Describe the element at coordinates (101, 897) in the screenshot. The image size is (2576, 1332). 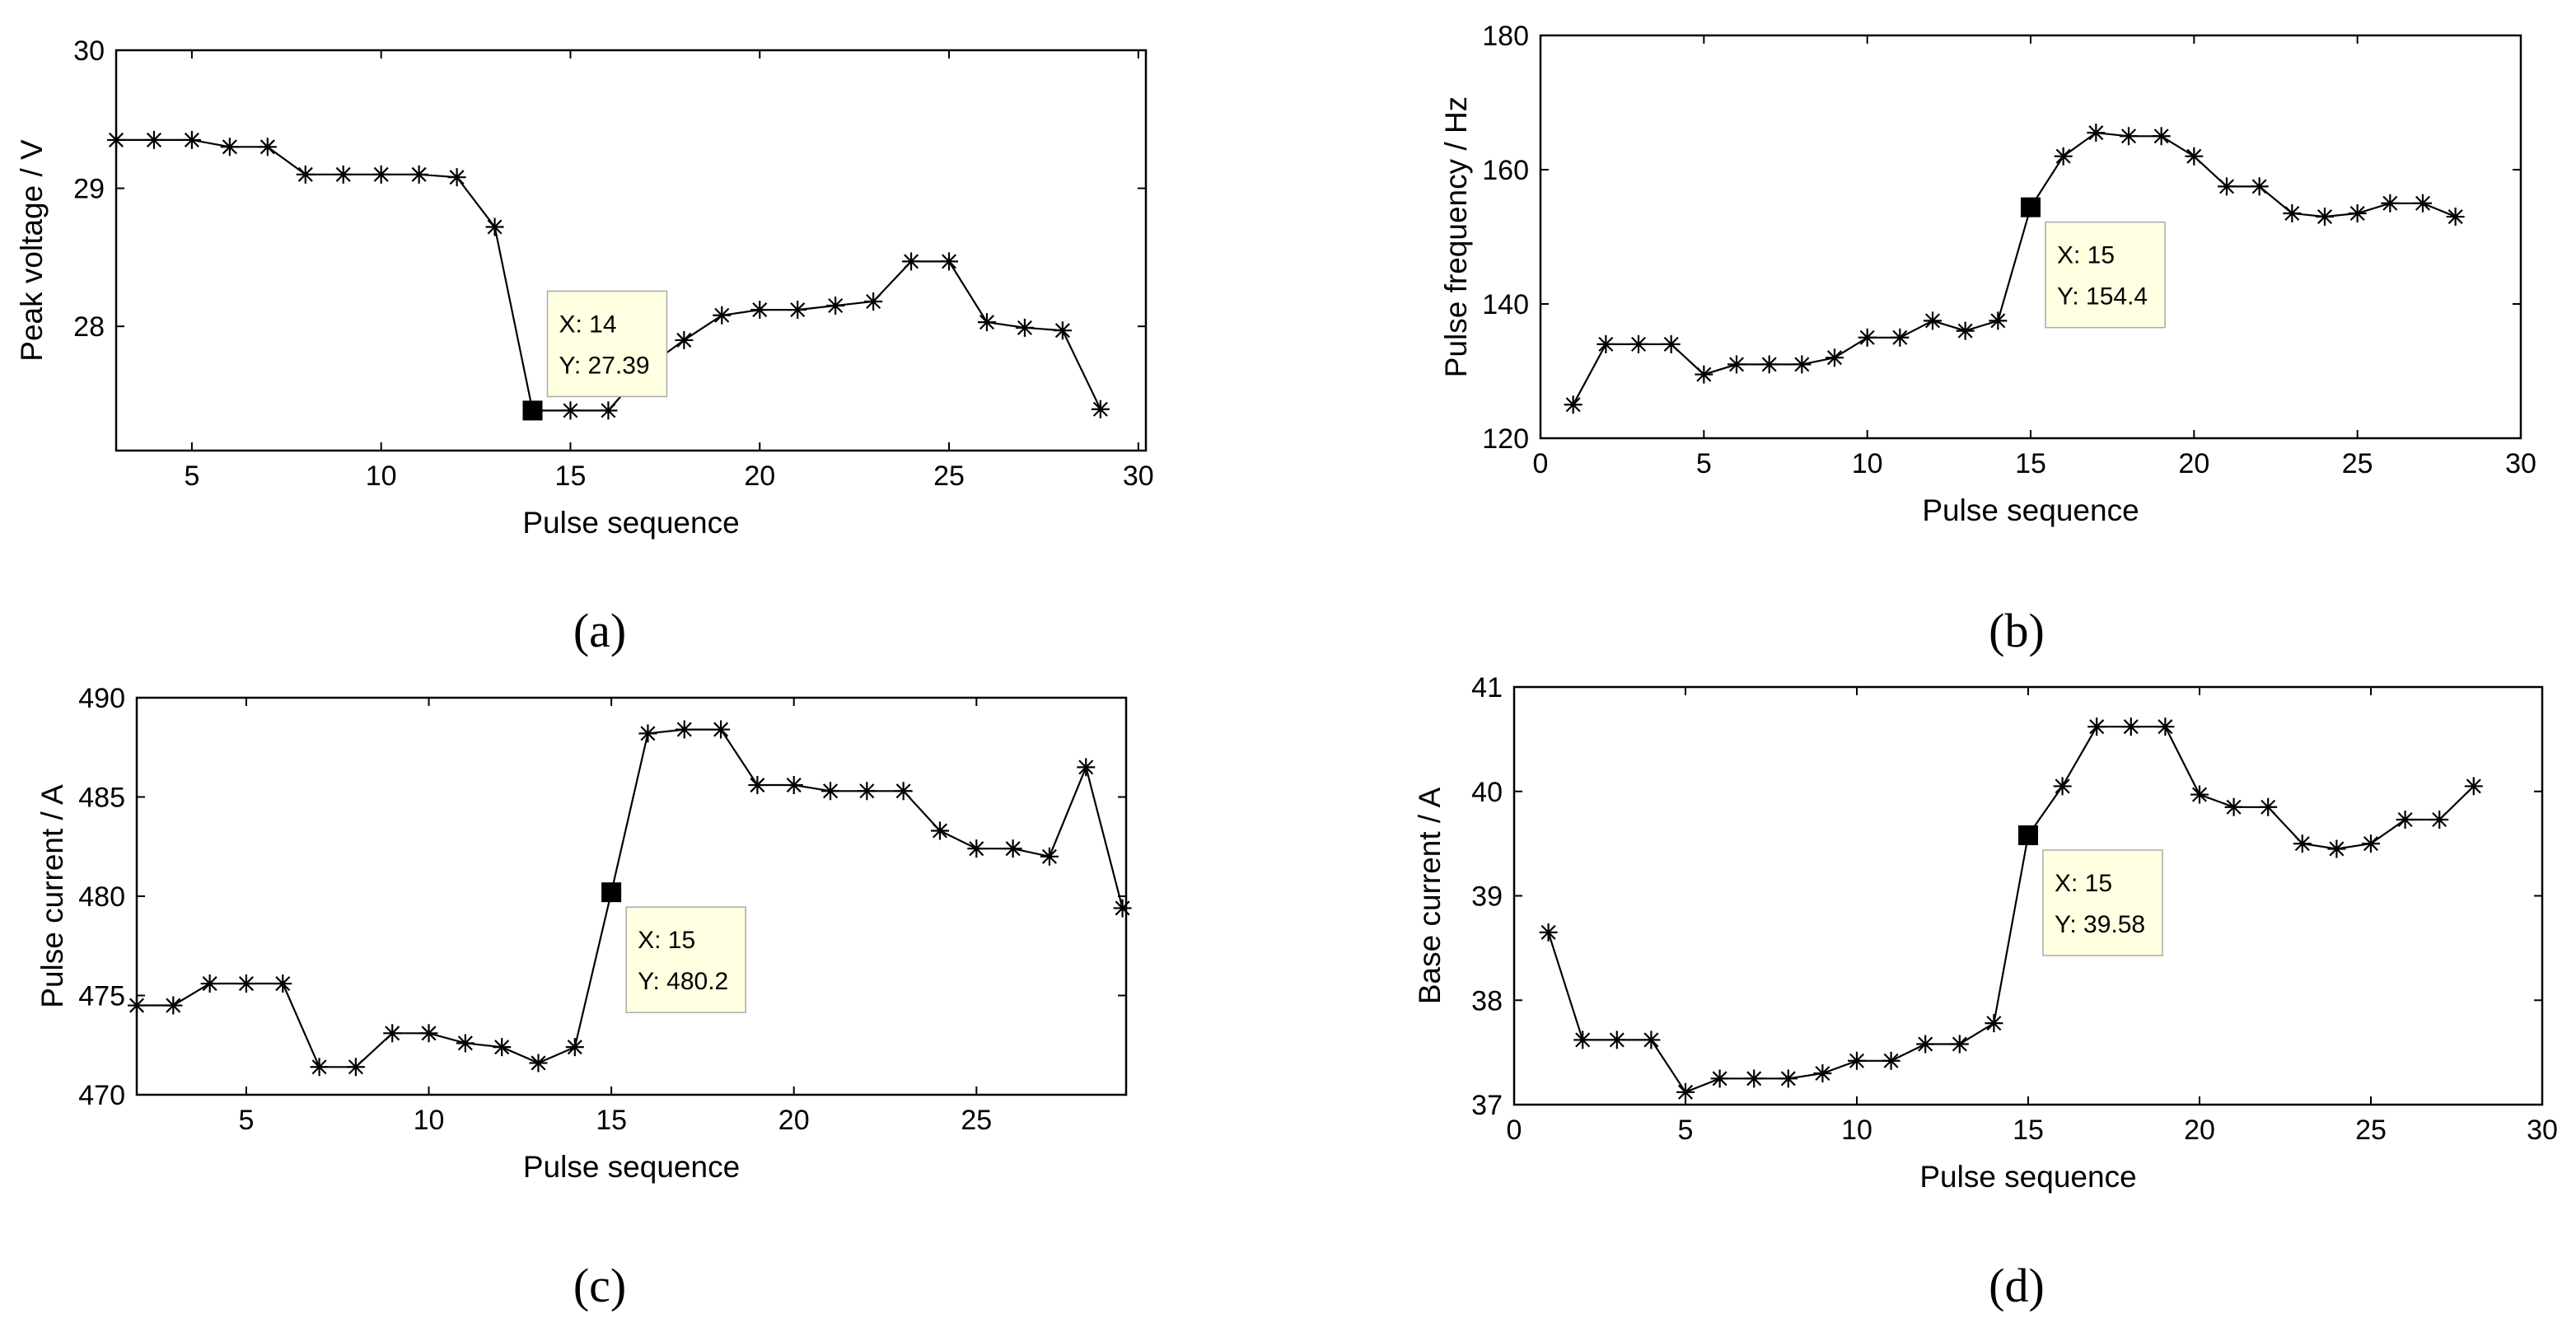
I see `y-tick-label-c-2: 480` at that location.